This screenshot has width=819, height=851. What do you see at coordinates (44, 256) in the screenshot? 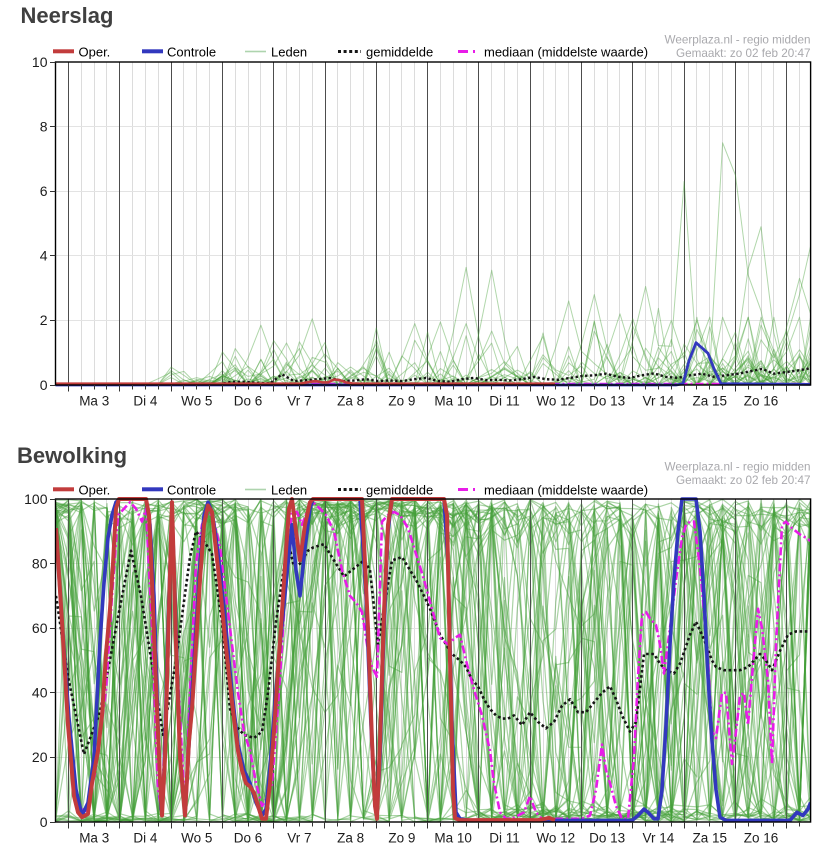
I see `svg-text: 4` at bounding box center [44, 256].